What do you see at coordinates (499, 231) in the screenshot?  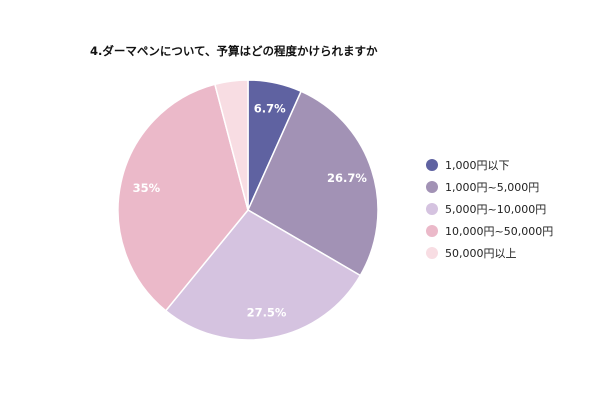 I see `legend-label-4: 10,000円~50,000円` at bounding box center [499, 231].